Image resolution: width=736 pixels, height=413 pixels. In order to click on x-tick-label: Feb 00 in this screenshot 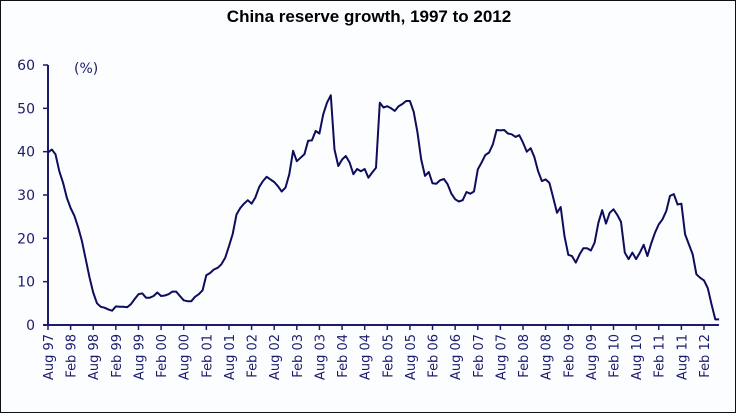, I will do `click(162, 356)`.